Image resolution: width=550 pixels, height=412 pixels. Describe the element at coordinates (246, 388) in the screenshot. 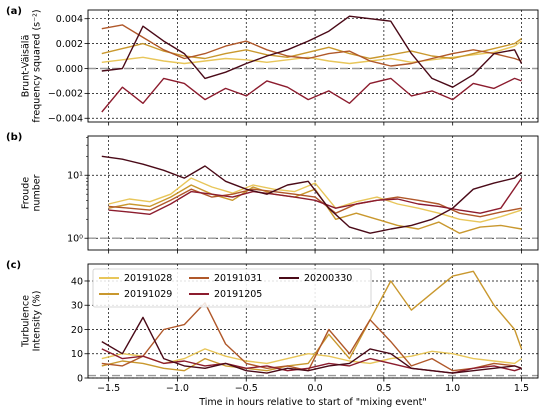

I see `x-tick-label: −0.5` at that location.